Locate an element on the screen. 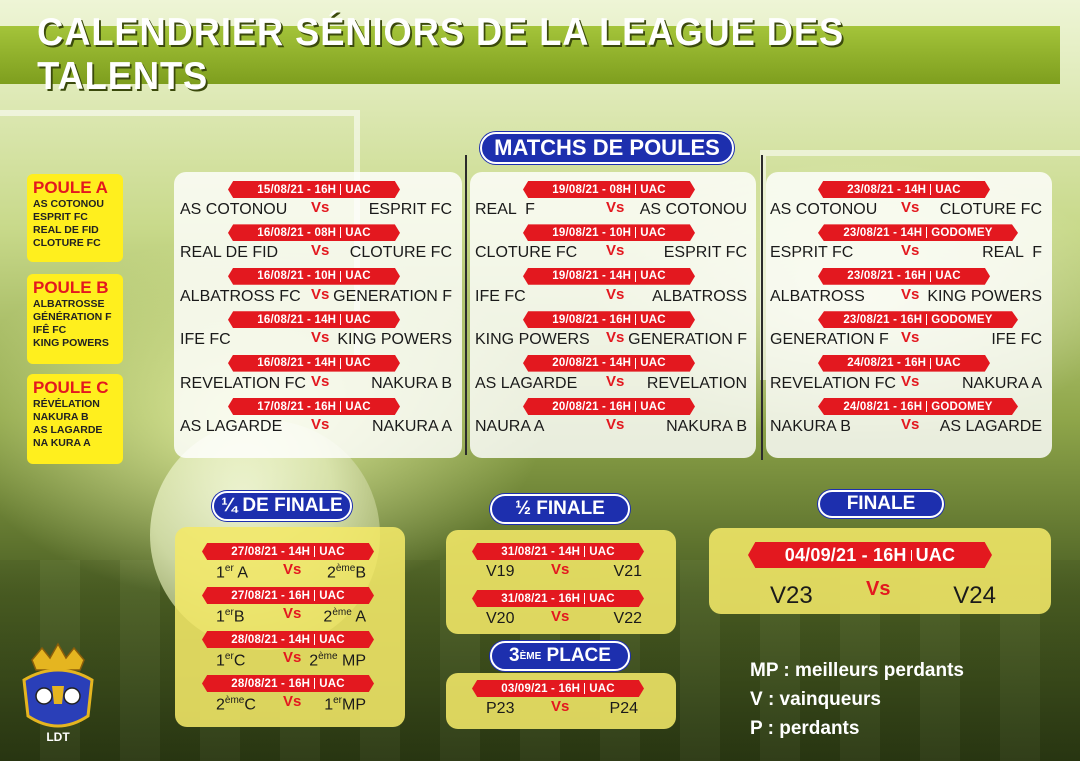 The height and width of the screenshot is (761, 1080). match-datetime: 17/08/21 - 16H is located at coordinates (297, 406).